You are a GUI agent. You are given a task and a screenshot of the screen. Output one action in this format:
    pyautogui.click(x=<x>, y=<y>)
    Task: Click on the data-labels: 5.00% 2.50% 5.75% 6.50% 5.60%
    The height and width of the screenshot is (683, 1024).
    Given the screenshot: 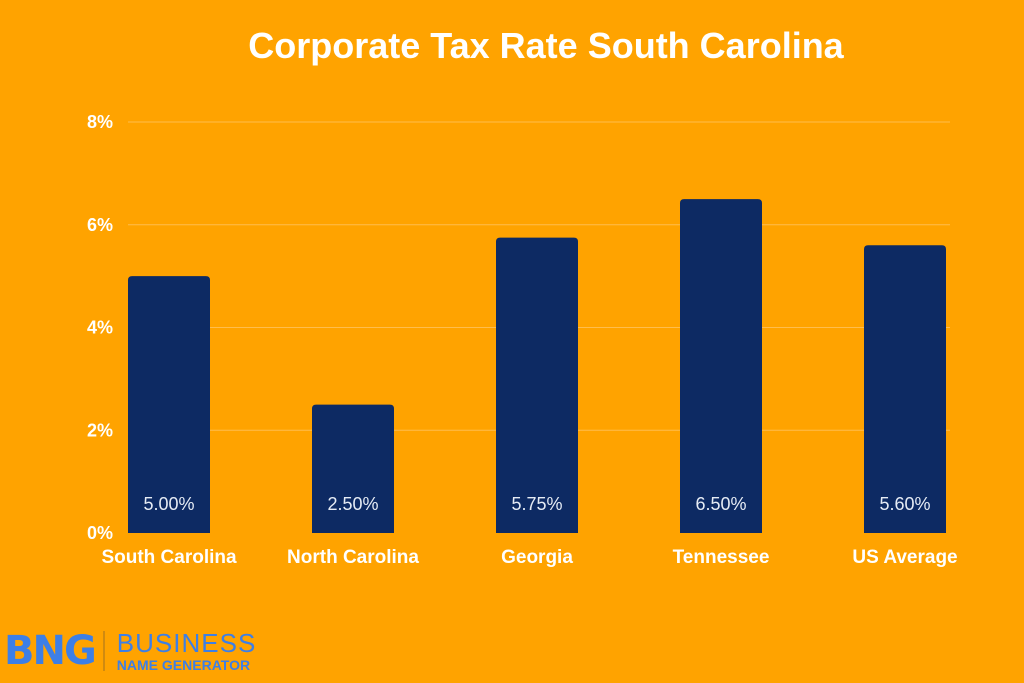 What is the action you would take?
    pyautogui.click(x=536, y=504)
    